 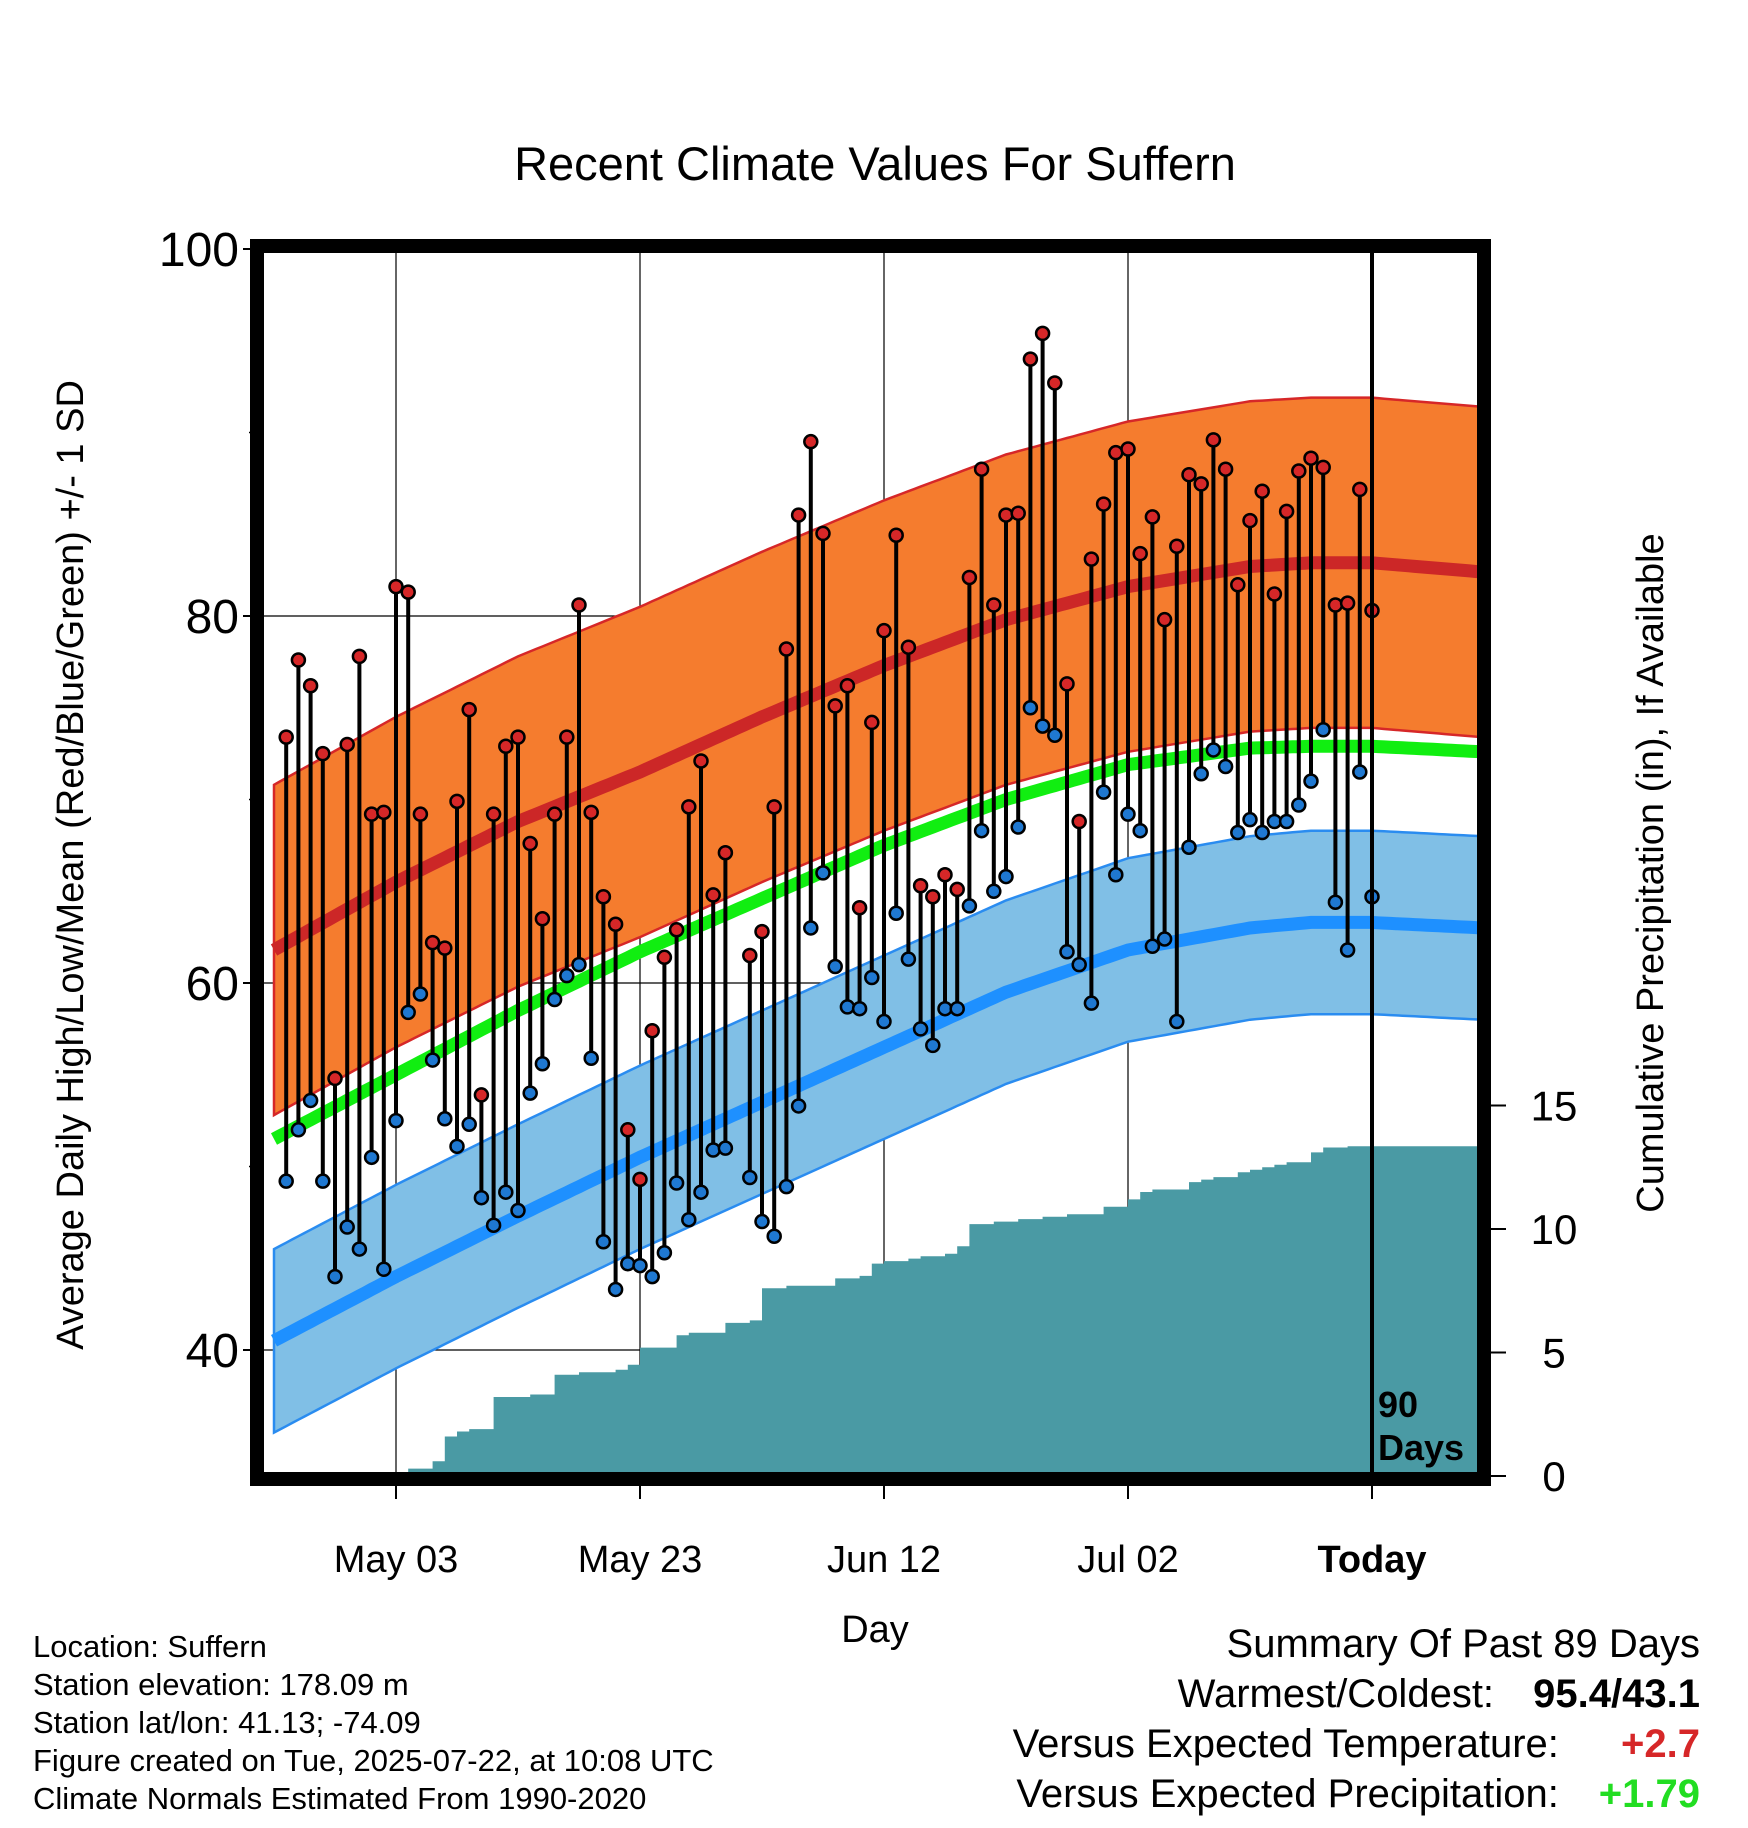 What do you see at coordinates (212, 617) in the screenshot?
I see `left-tick-label: 80` at bounding box center [212, 617].